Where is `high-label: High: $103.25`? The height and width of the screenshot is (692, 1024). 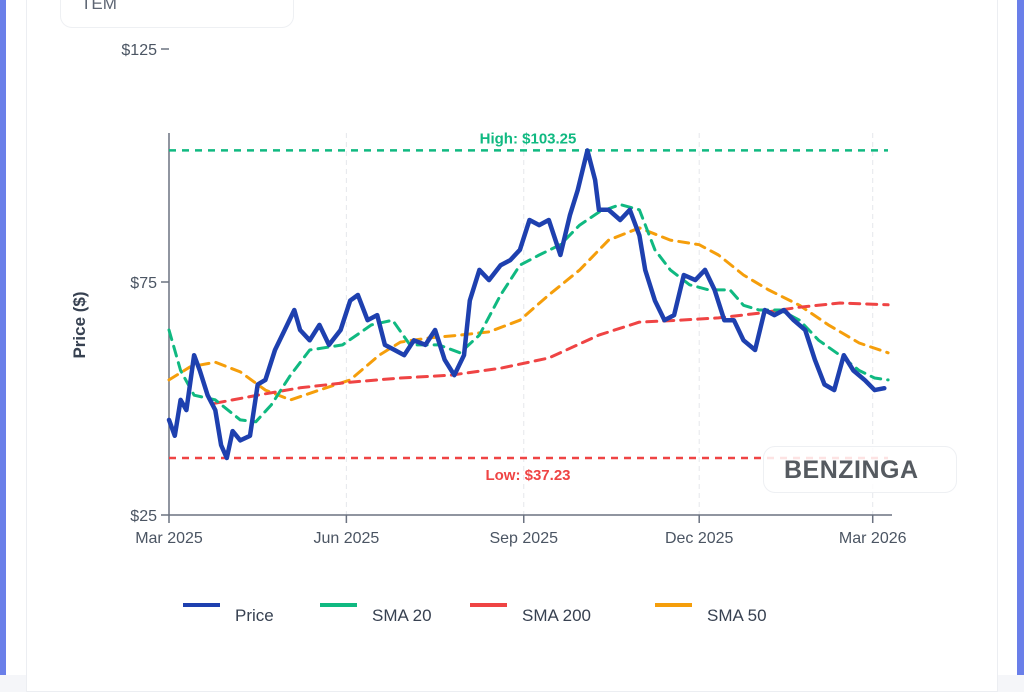
high-label: High: $103.25 is located at coordinates (528, 138).